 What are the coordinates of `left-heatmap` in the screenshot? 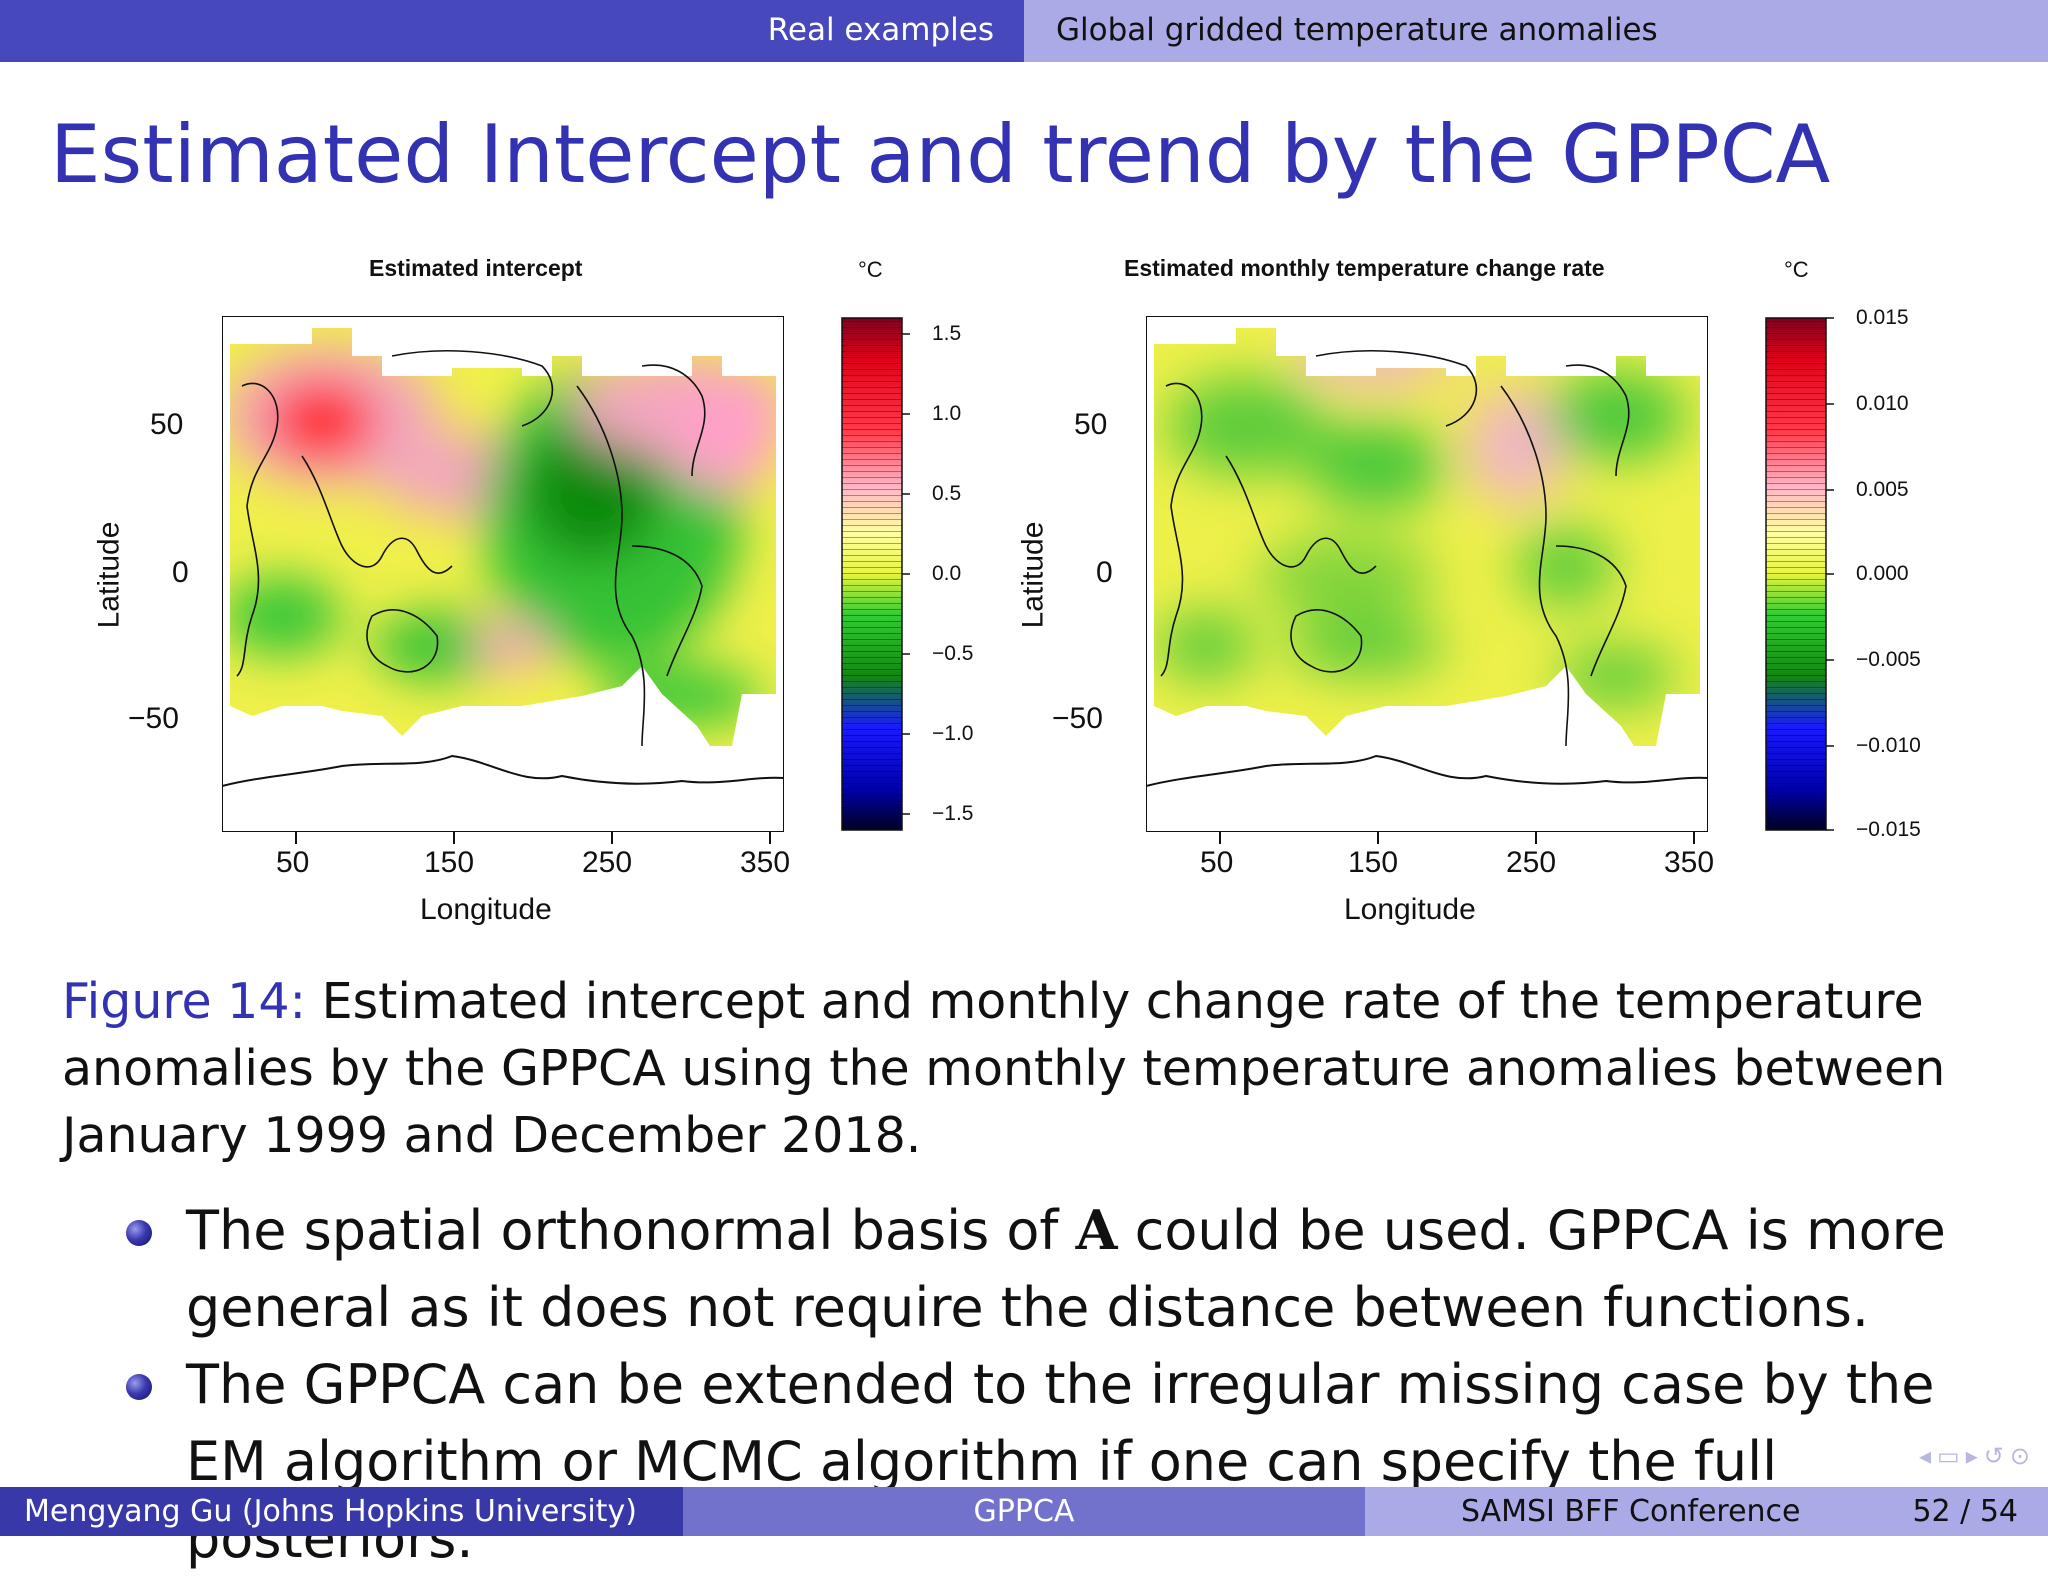 It's located at (503, 574).